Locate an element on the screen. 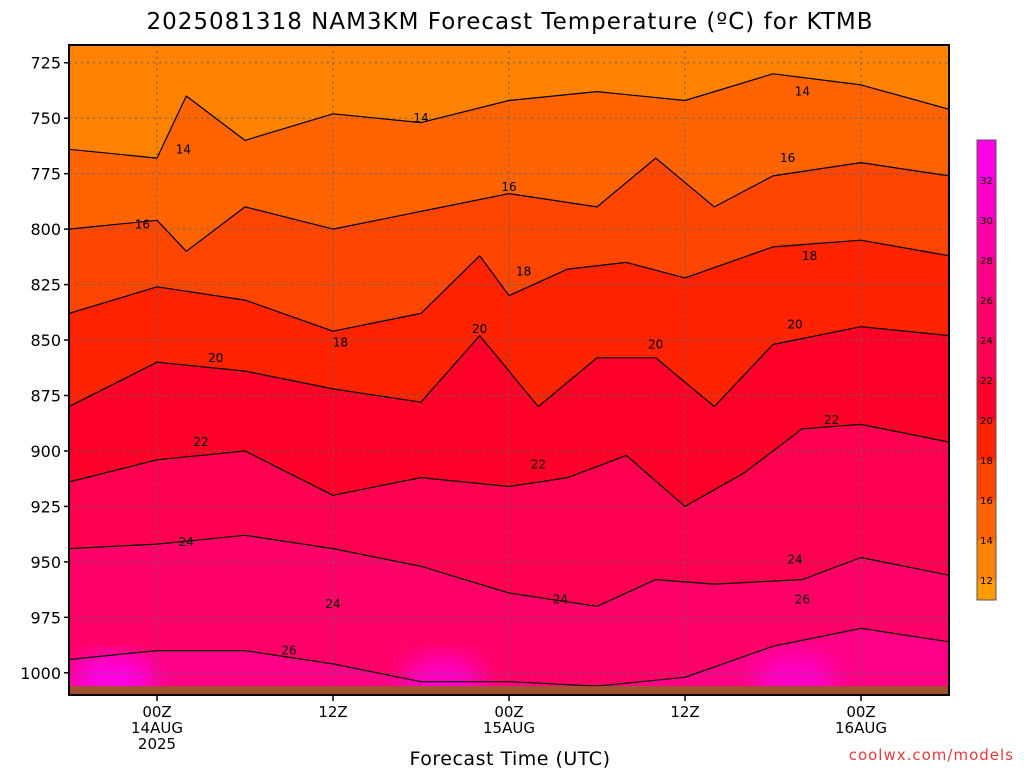 The height and width of the screenshot is (768, 1024). colorbar-tick-16: 16 is located at coordinates (986, 501).